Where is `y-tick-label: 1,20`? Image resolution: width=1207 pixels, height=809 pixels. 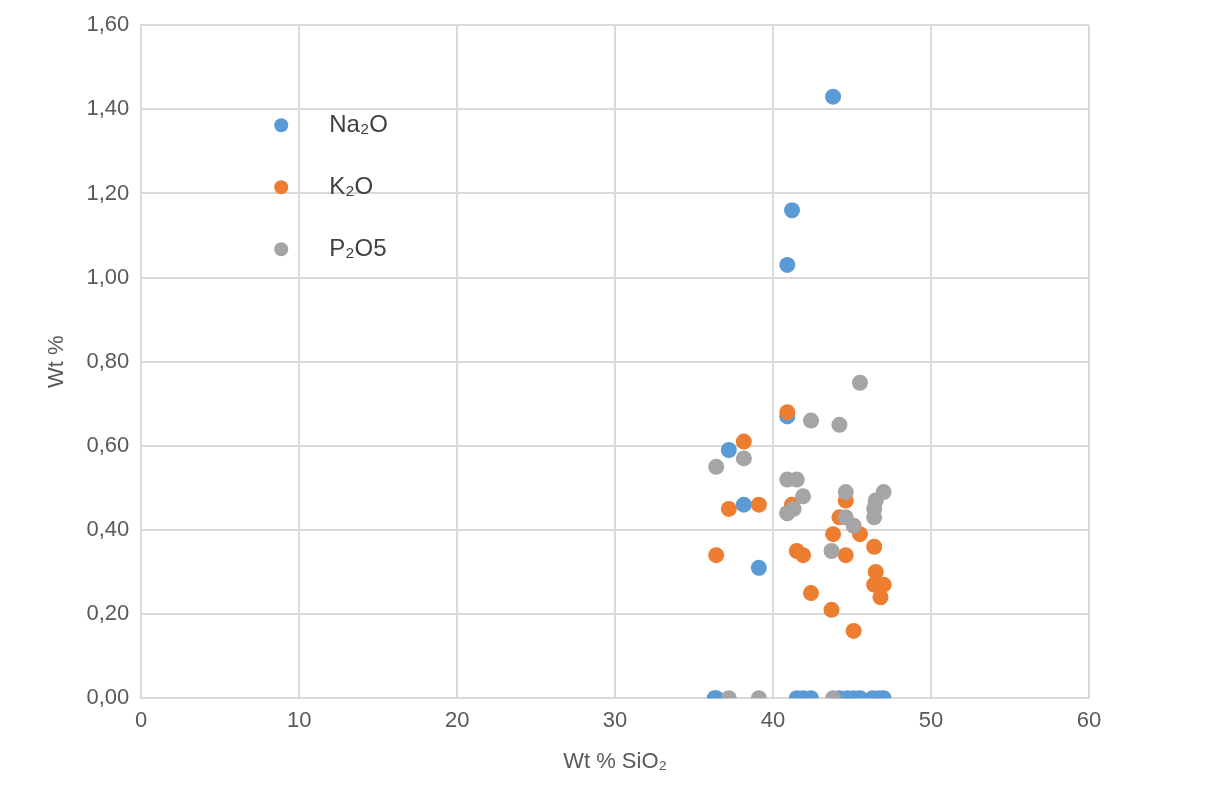 y-tick-label: 1,20 is located at coordinates (108, 192).